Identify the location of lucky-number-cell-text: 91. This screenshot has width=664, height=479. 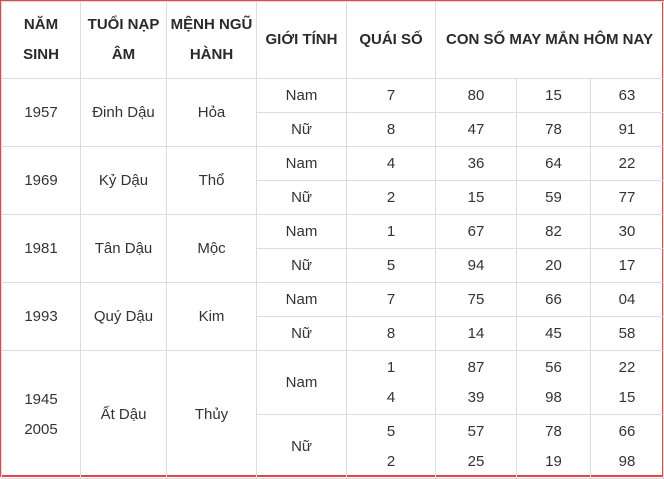
(627, 129).